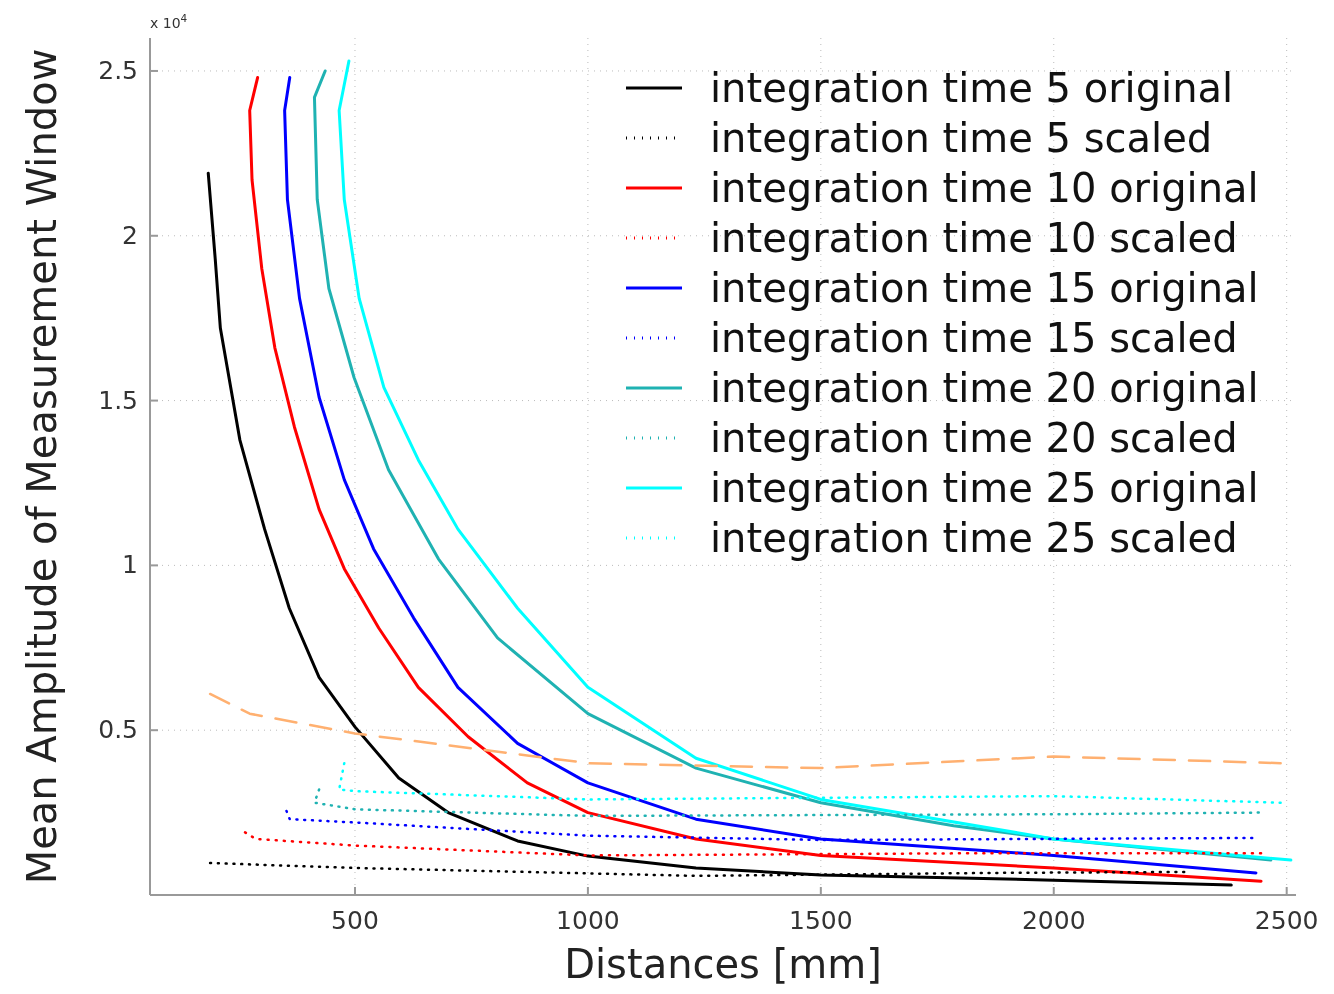  What do you see at coordinates (745, 731) in the screenshot?
I see `line-series` at bounding box center [745, 731].